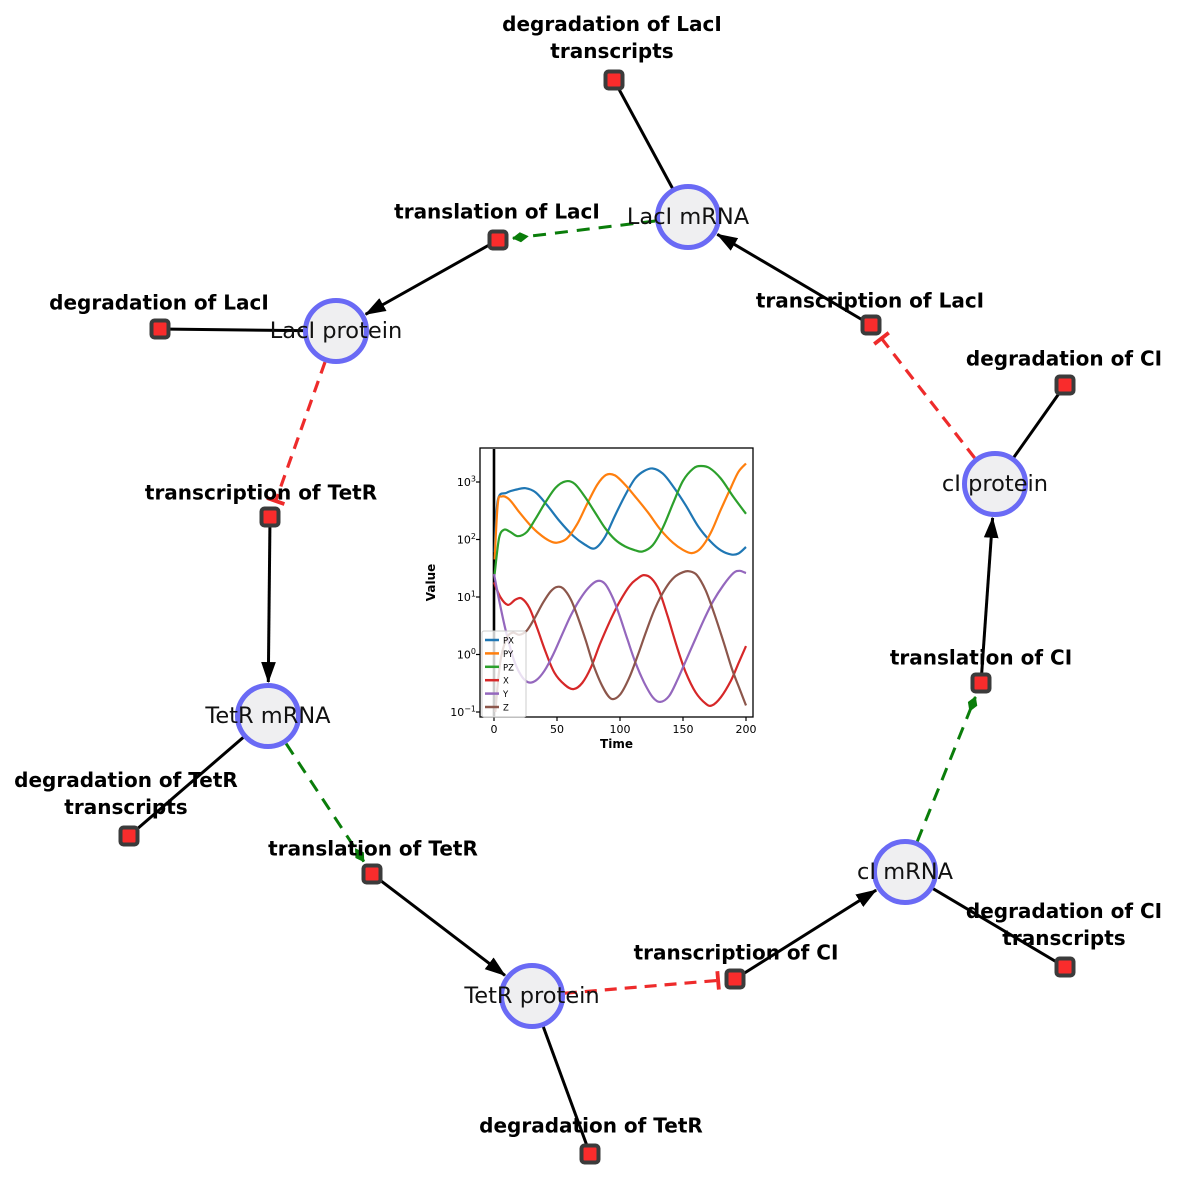 Image resolution: width=1189 pixels, height=1200 pixels. What do you see at coordinates (532, 996) in the screenshot?
I see `species-label-tetr_protein: TetR protein` at bounding box center [532, 996].